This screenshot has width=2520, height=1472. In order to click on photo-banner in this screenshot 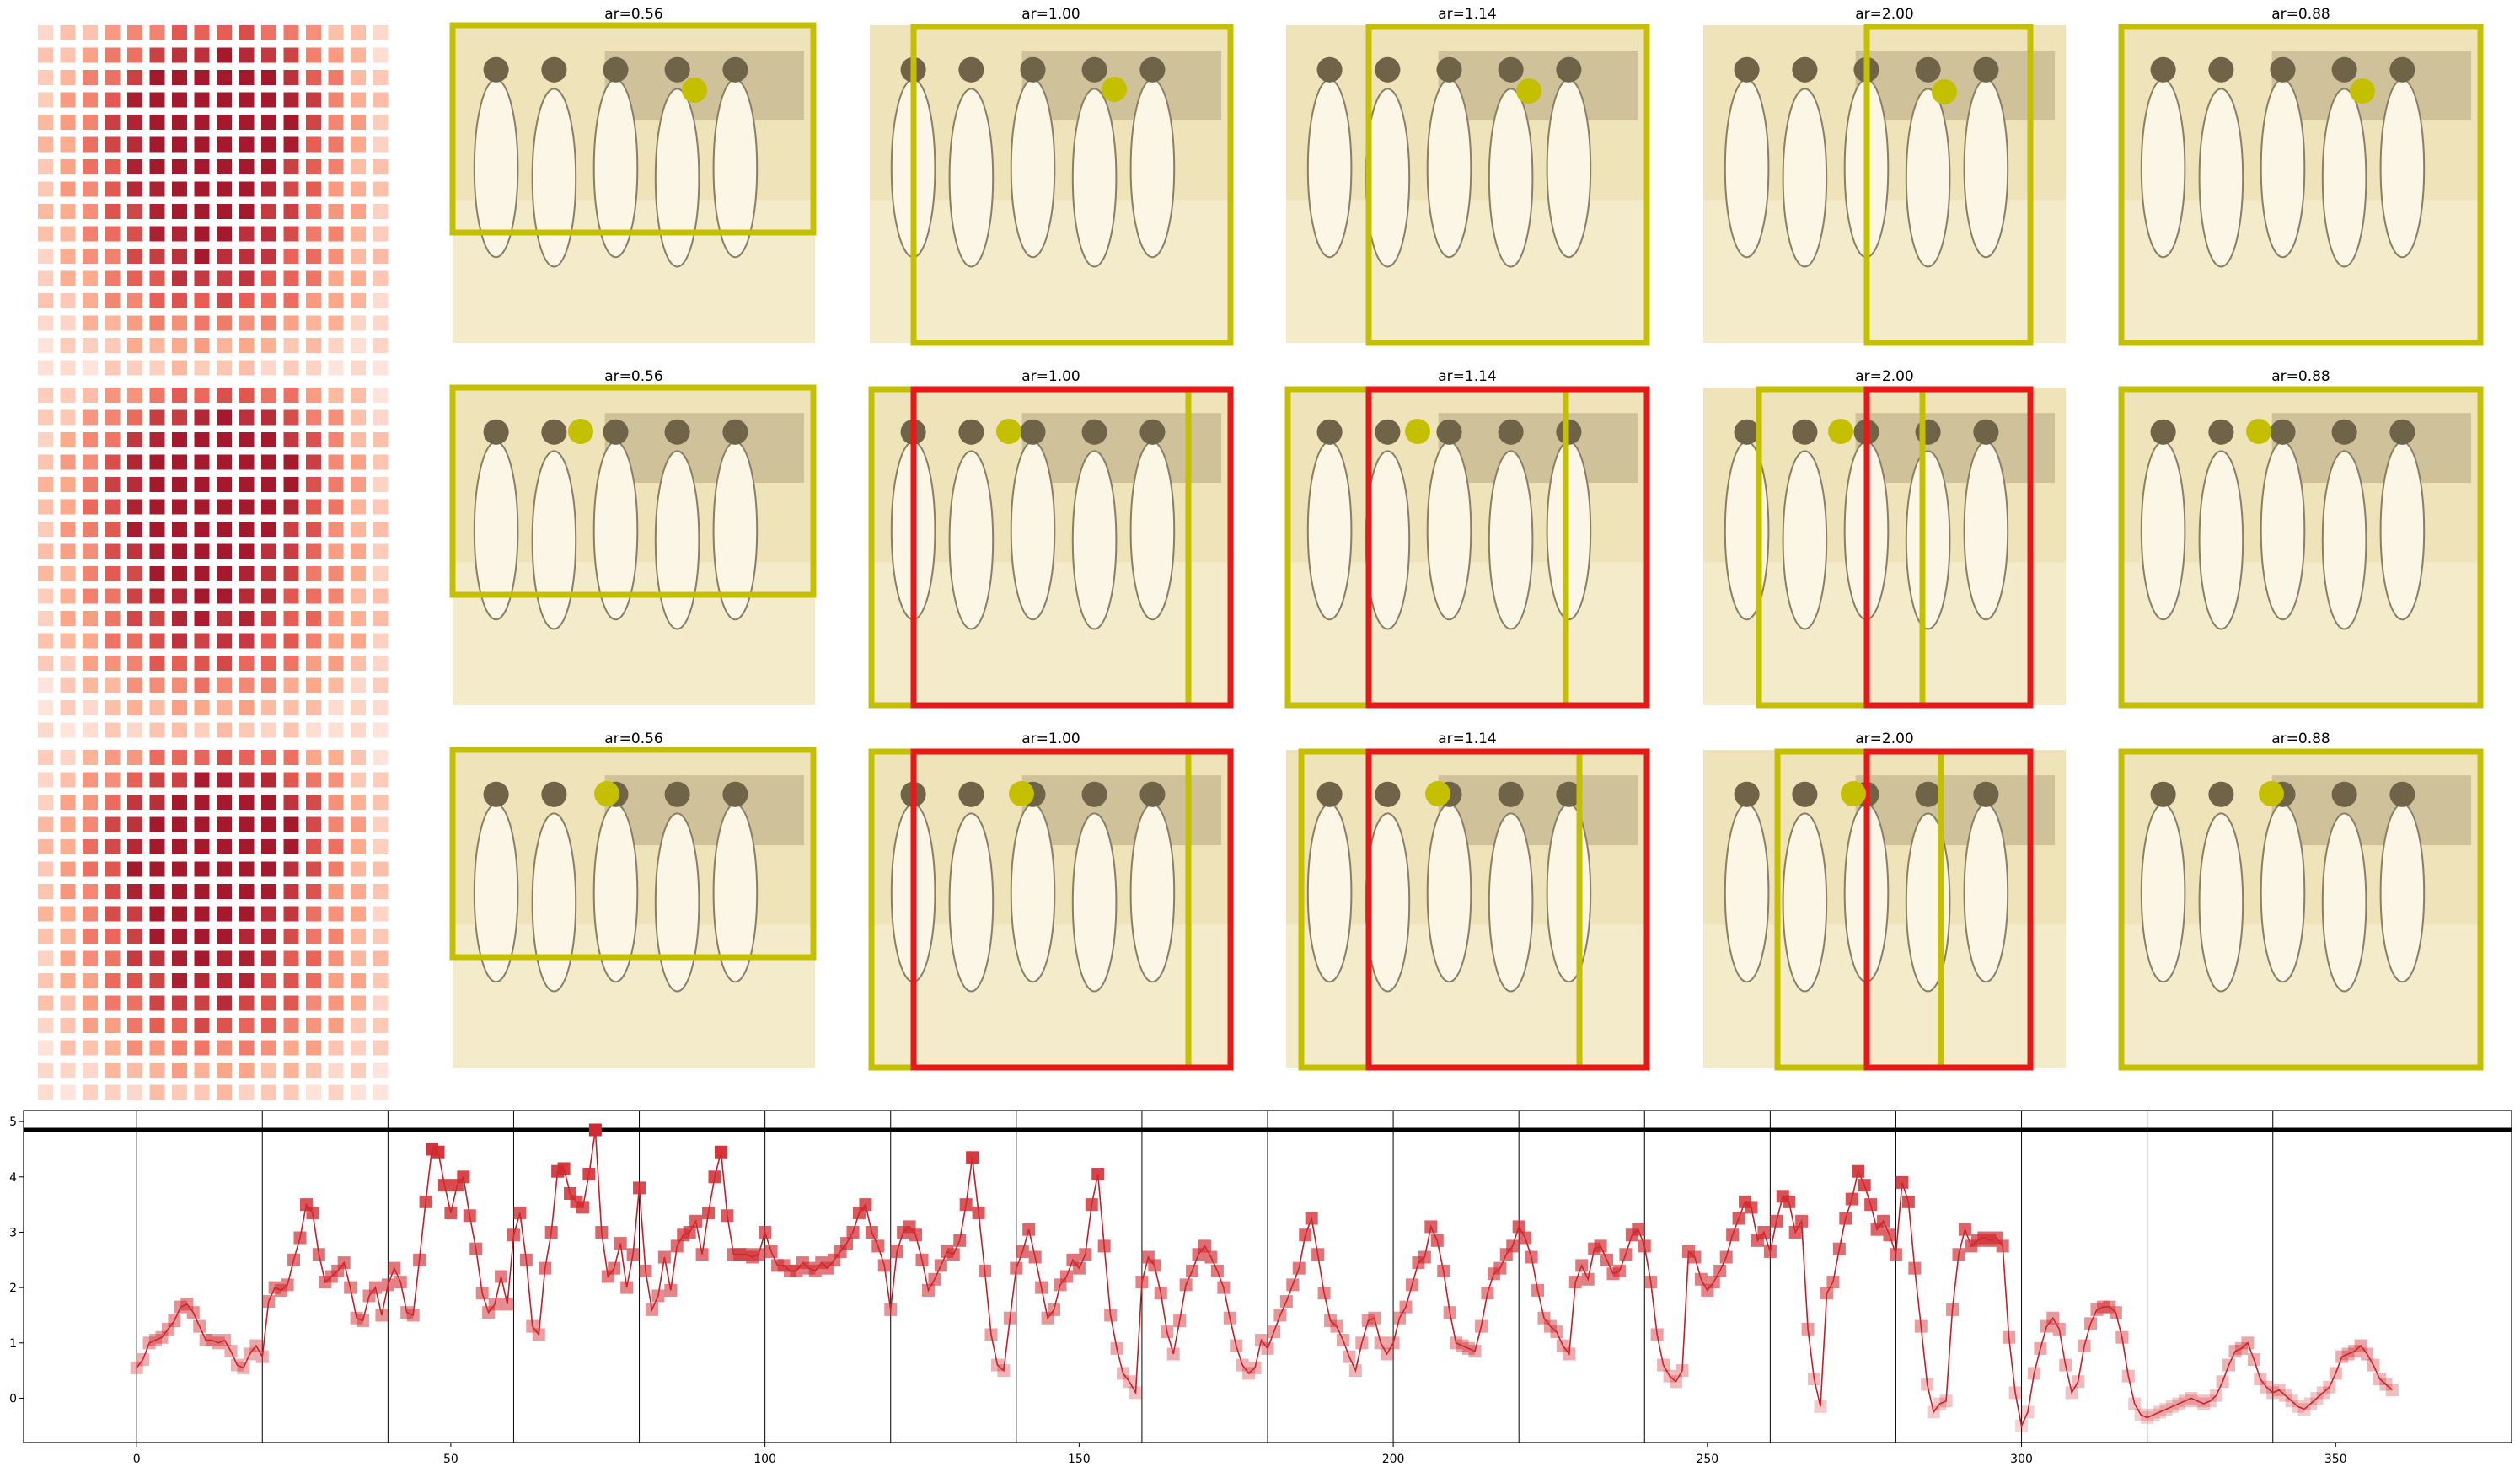, I will do `click(1121, 448)`.